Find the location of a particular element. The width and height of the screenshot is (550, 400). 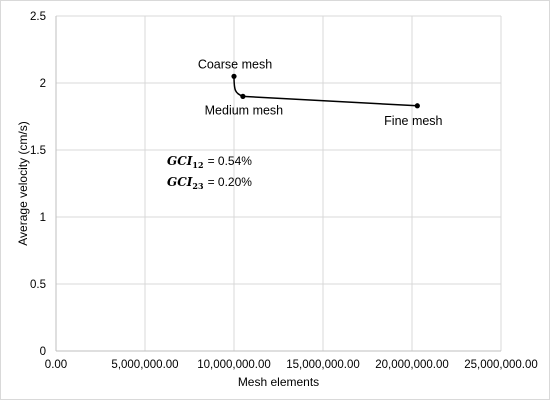

y-tick-label: 1.5 is located at coordinates (38, 151).